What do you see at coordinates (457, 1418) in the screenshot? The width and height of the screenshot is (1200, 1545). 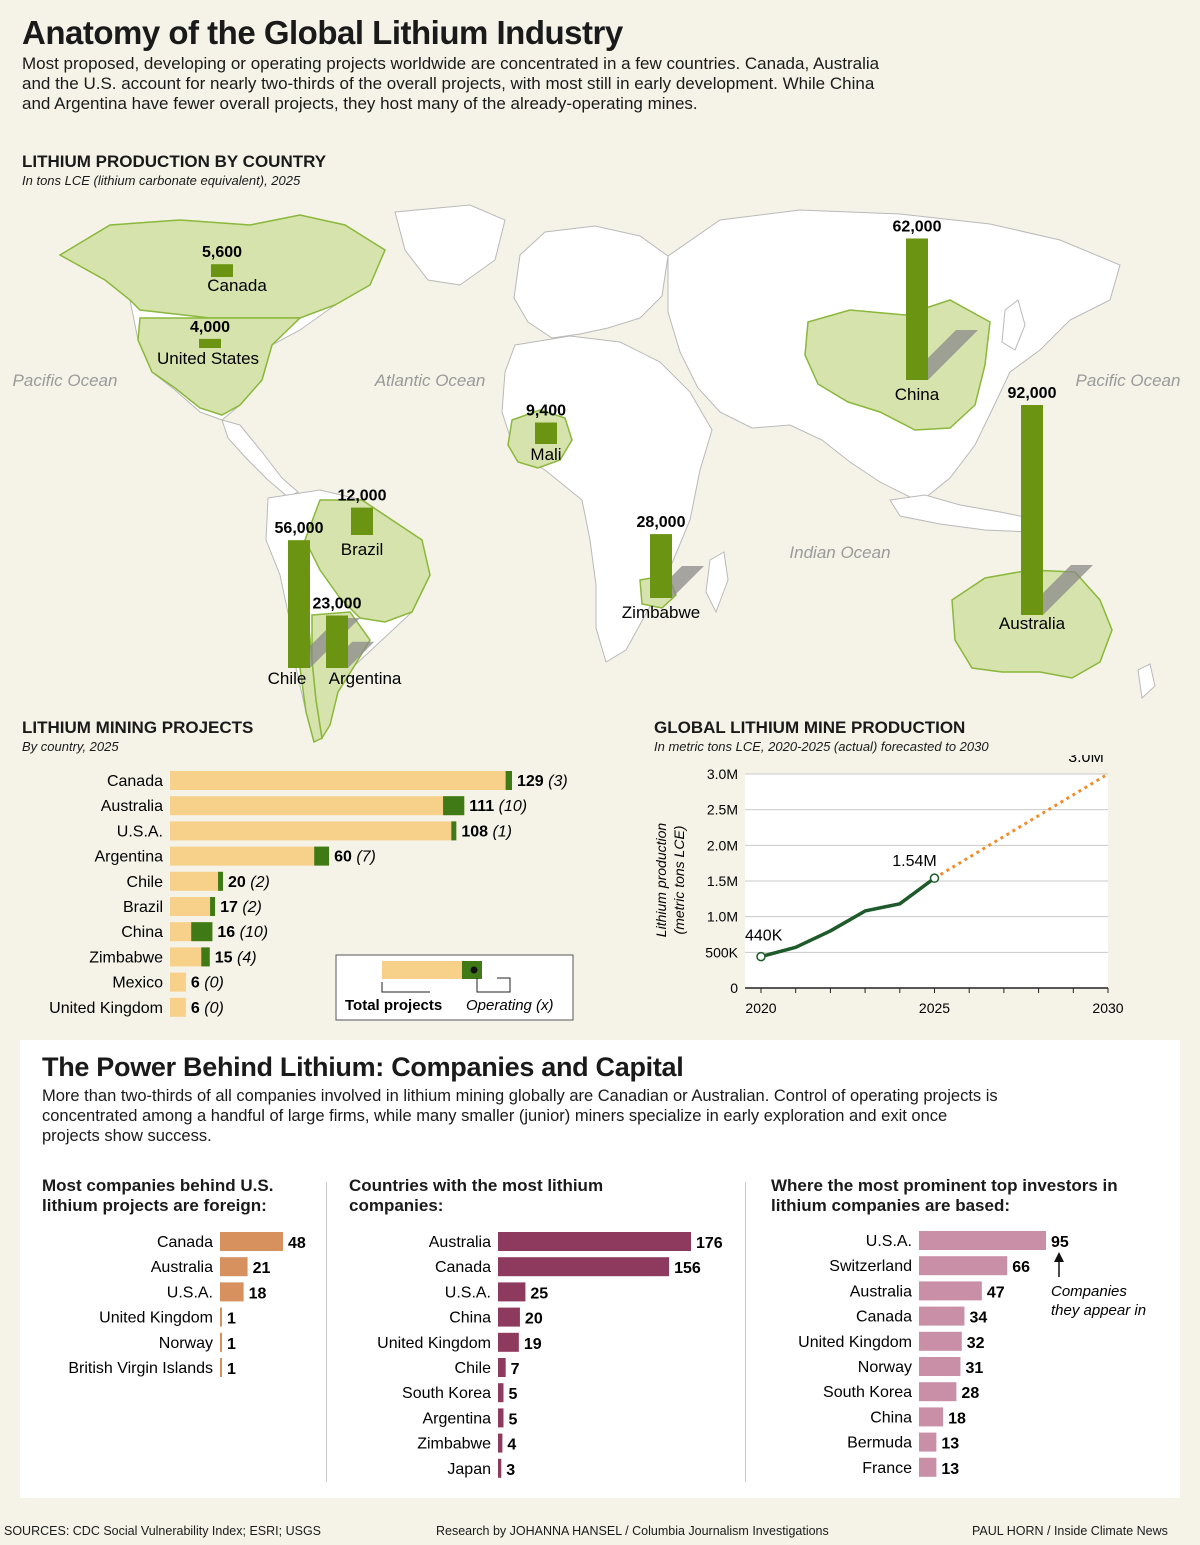 I see `company-bar-label: Argentina` at bounding box center [457, 1418].